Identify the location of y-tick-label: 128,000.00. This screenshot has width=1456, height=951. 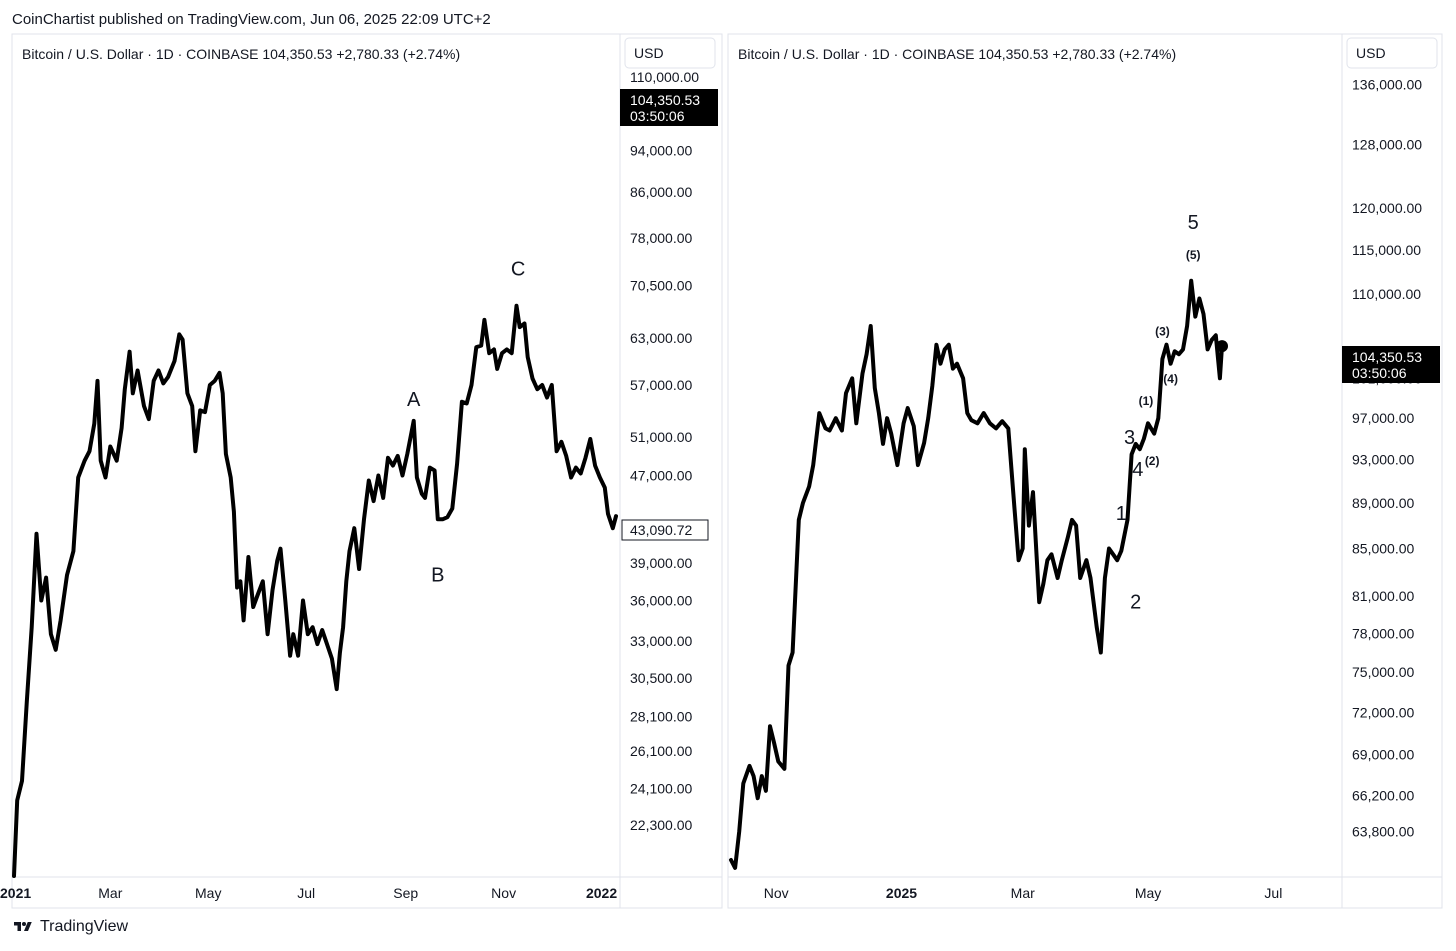
(1387, 144).